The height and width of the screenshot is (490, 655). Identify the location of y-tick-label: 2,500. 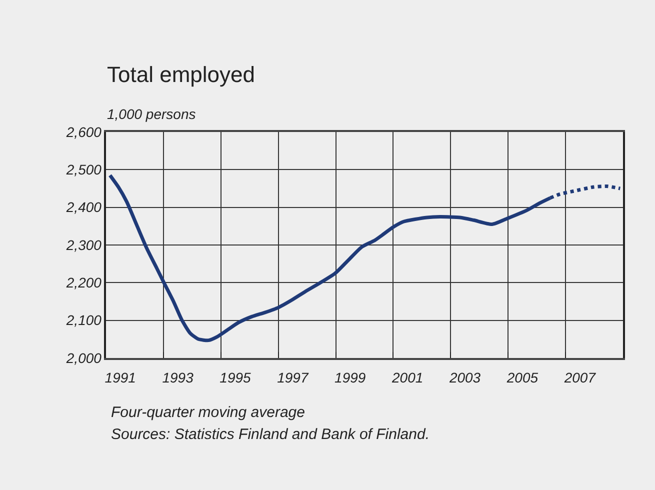
(83, 170).